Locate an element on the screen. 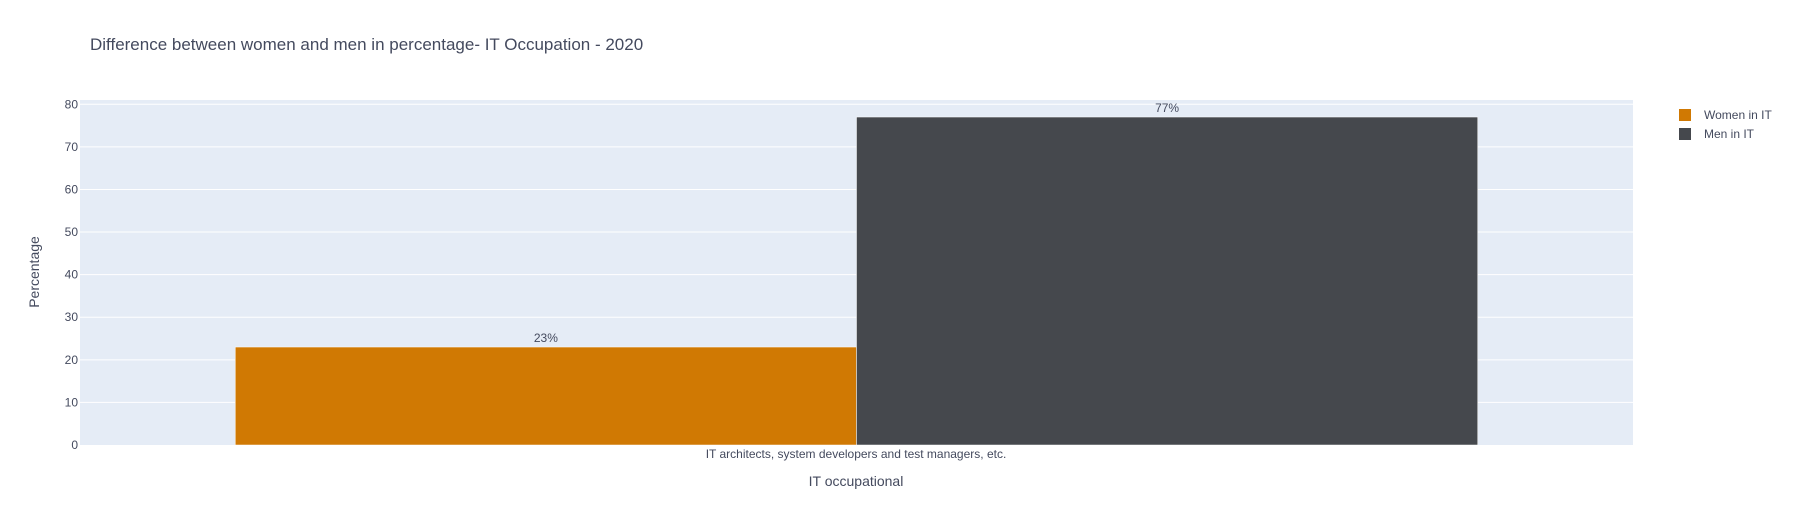  y-axis-title: Percentage is located at coordinates (34, 272).